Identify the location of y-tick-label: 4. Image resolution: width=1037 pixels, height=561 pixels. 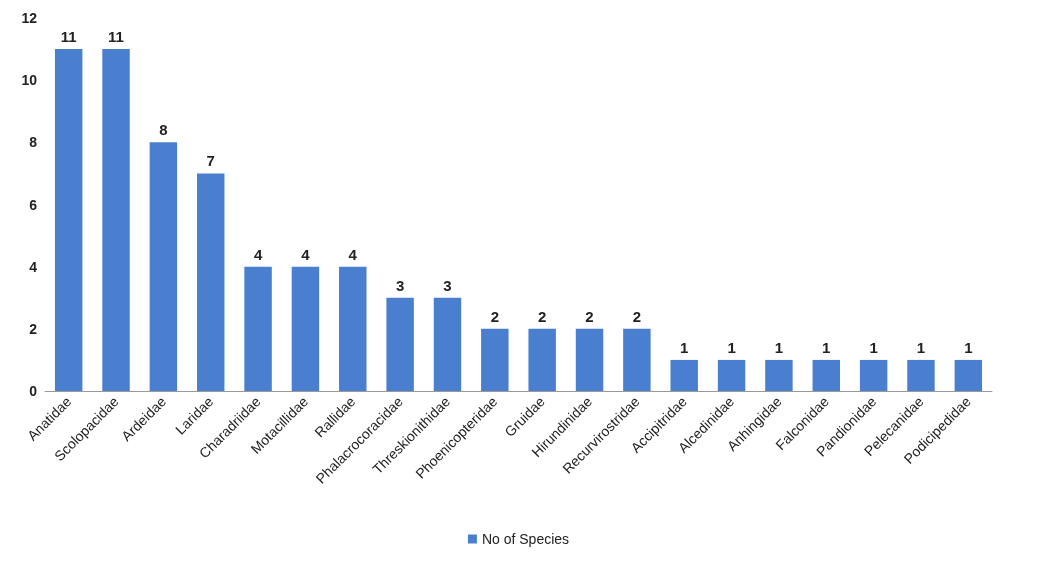
(33, 266).